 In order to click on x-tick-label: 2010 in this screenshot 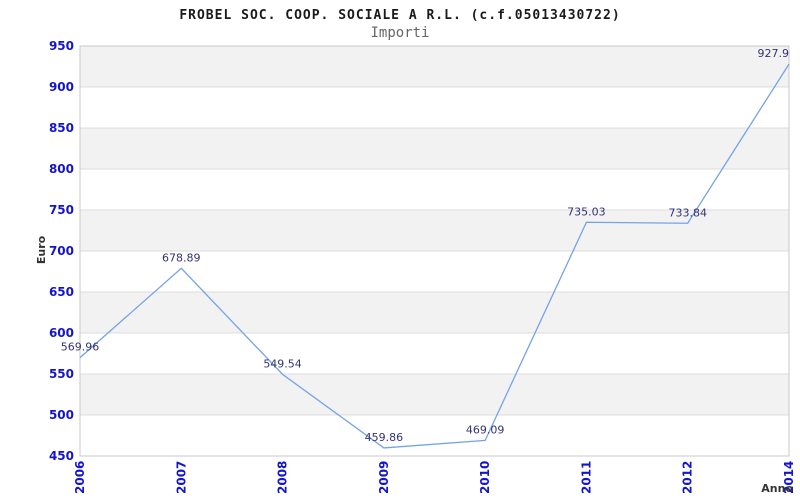, I will do `click(485, 477)`.